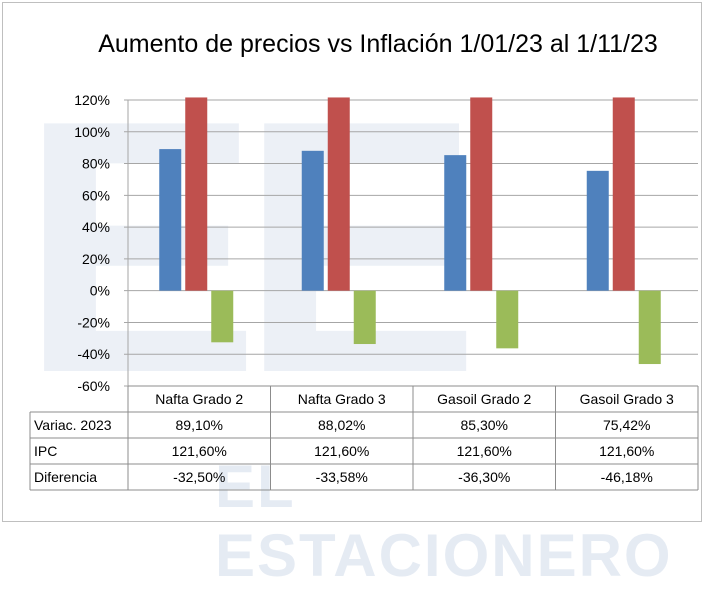  I want to click on data-label: -32,50%, so click(199, 477).